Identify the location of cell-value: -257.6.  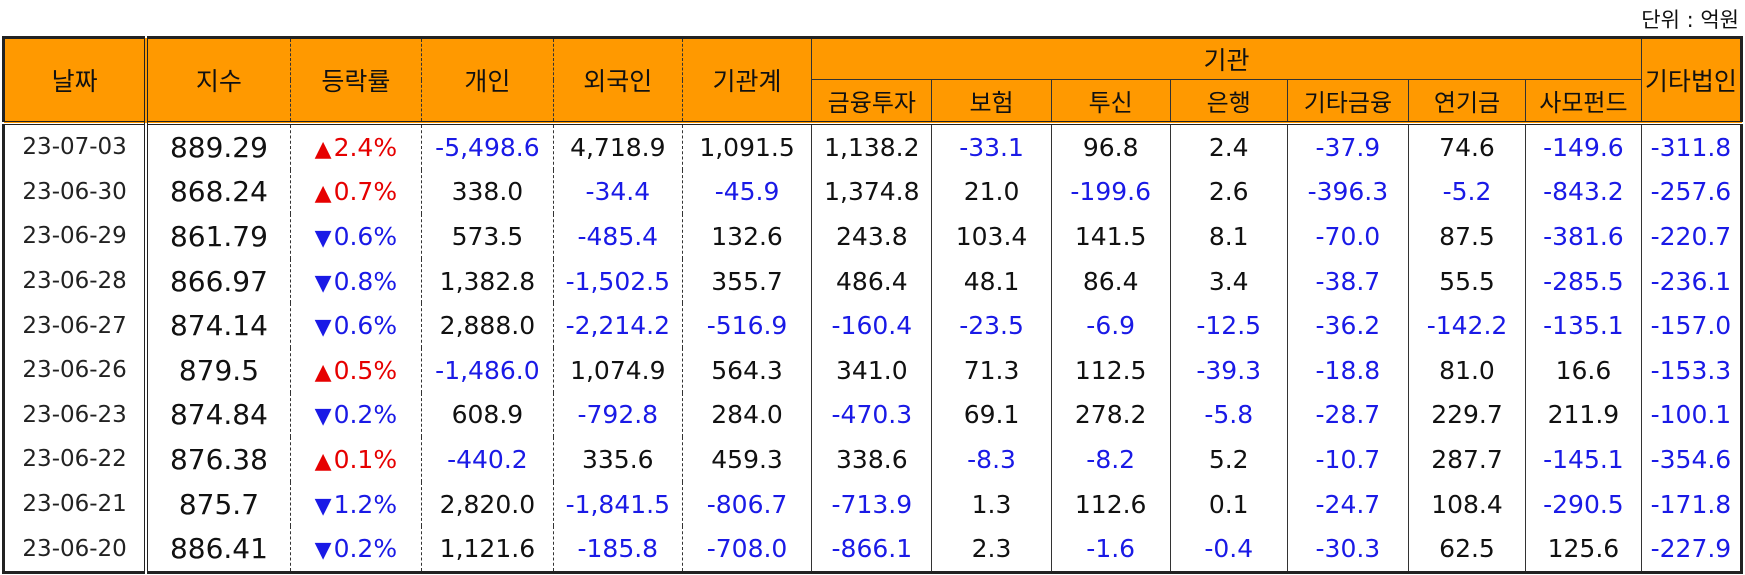
(1691, 192).